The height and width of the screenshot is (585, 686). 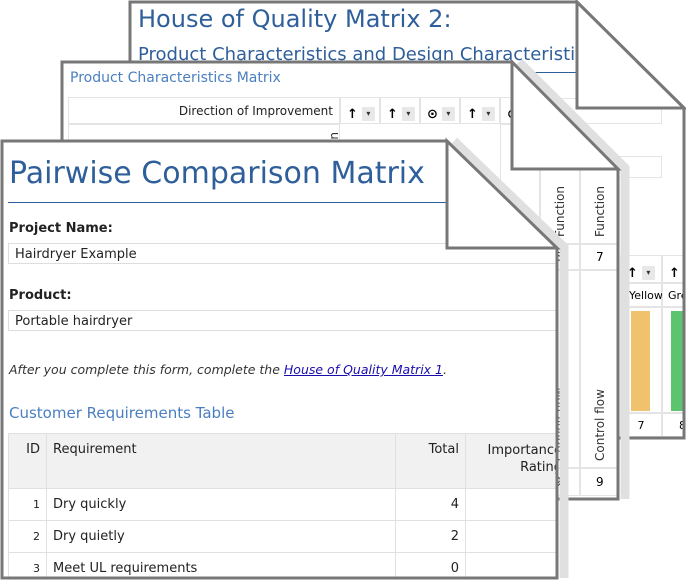 I want to click on table-row: 2 Dry quietly 2, so click(x=282, y=536).